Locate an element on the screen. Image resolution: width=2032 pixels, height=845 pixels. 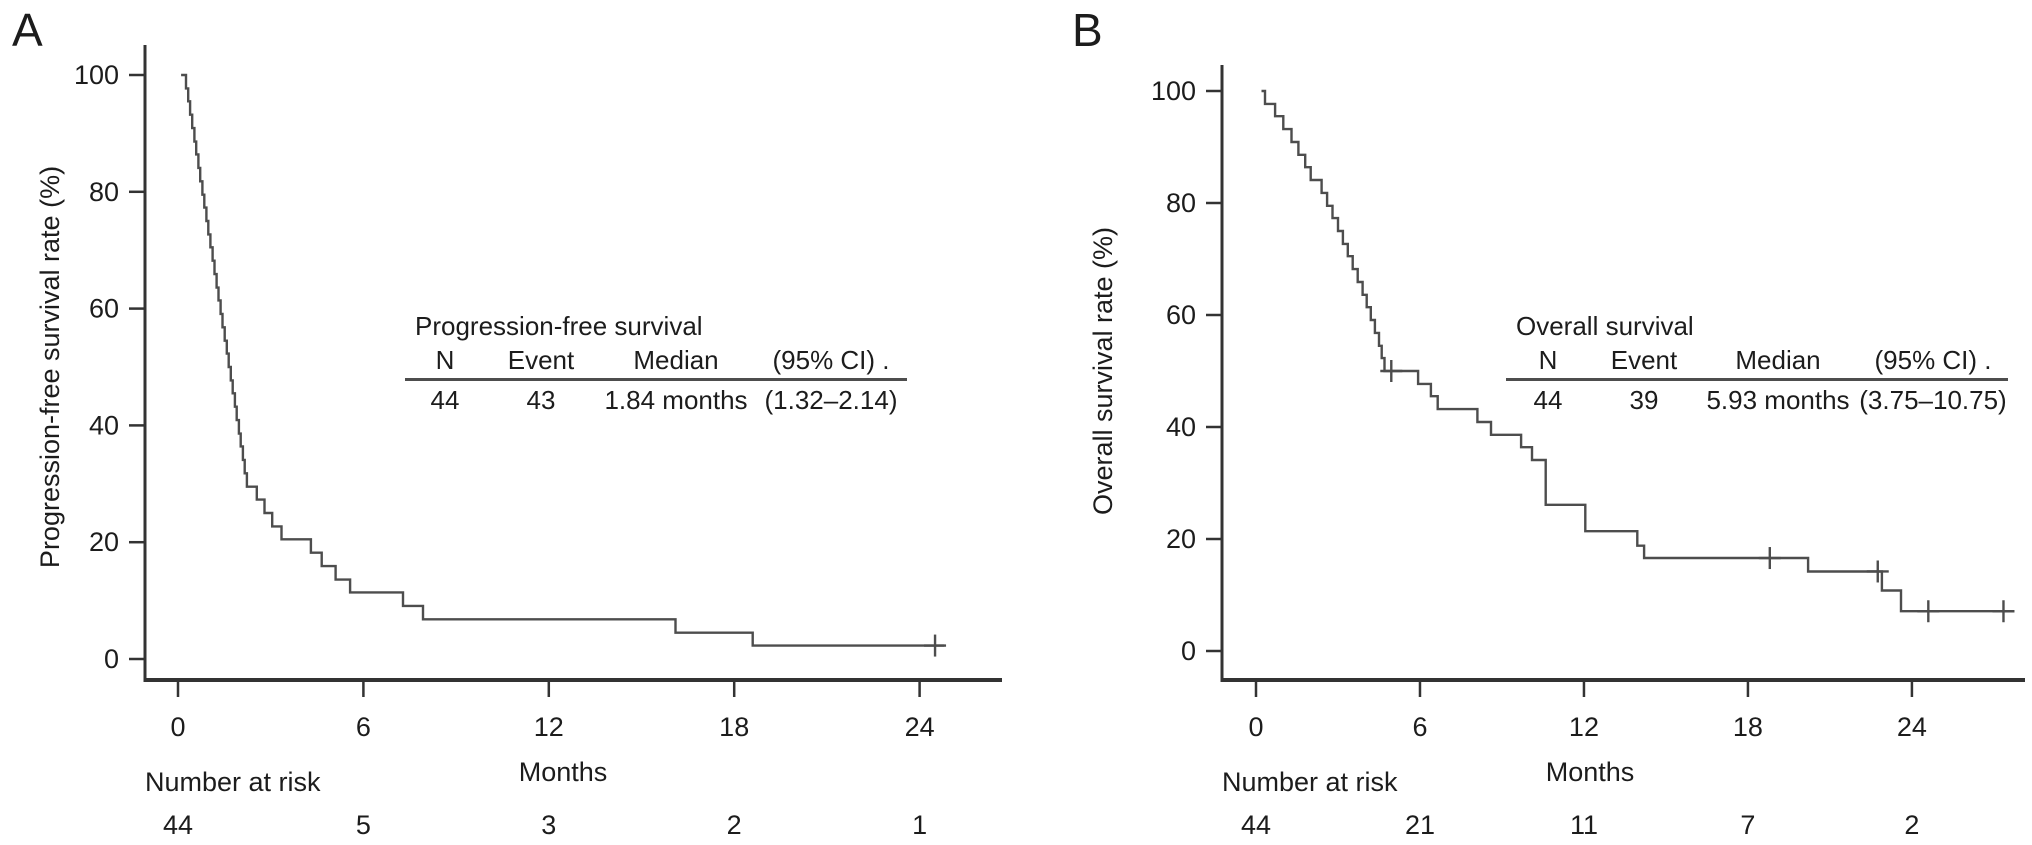
os-x-tick-label: 18 is located at coordinates (1748, 727).